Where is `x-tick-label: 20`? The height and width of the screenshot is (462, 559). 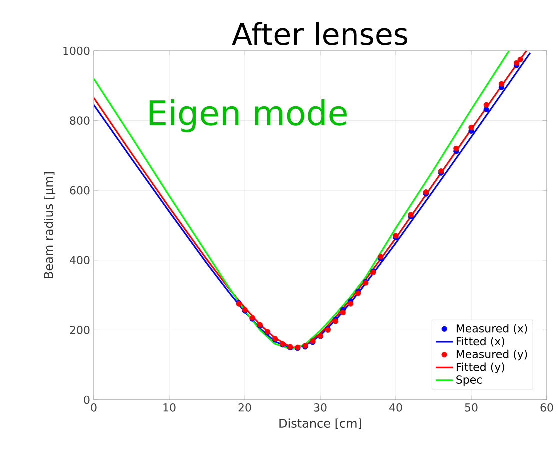
x-tick-label: 20 is located at coordinates (245, 408).